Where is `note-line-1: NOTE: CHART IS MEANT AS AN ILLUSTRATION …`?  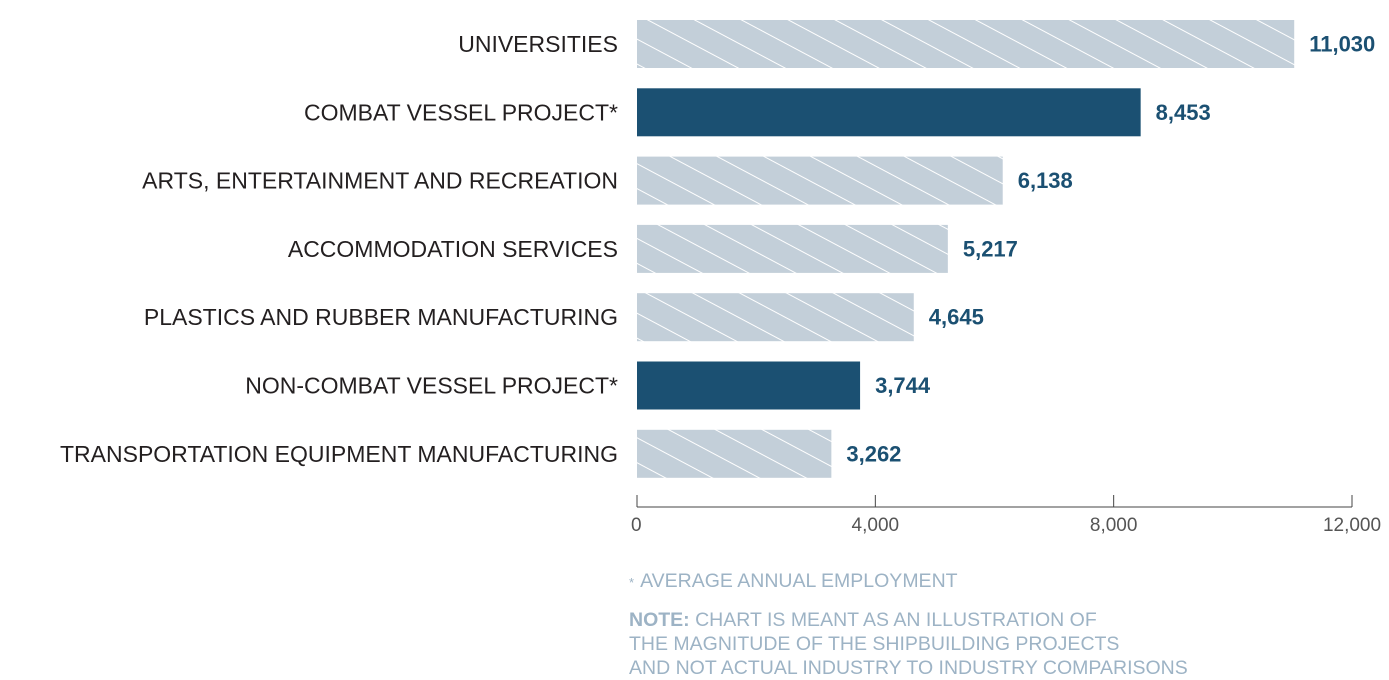 note-line-1: NOTE: CHART IS MEANT AS AN ILLUSTRATION … is located at coordinates (999, 620).